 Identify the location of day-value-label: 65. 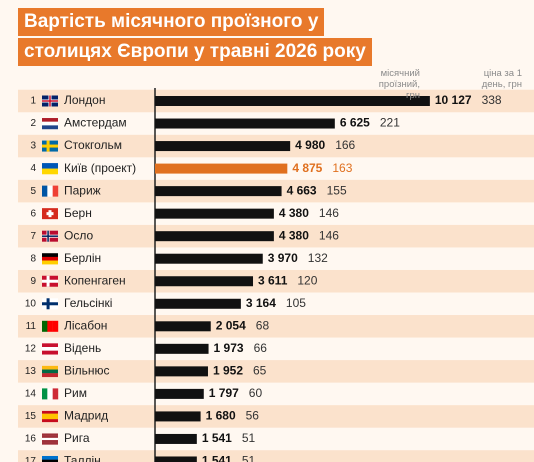
(260, 371).